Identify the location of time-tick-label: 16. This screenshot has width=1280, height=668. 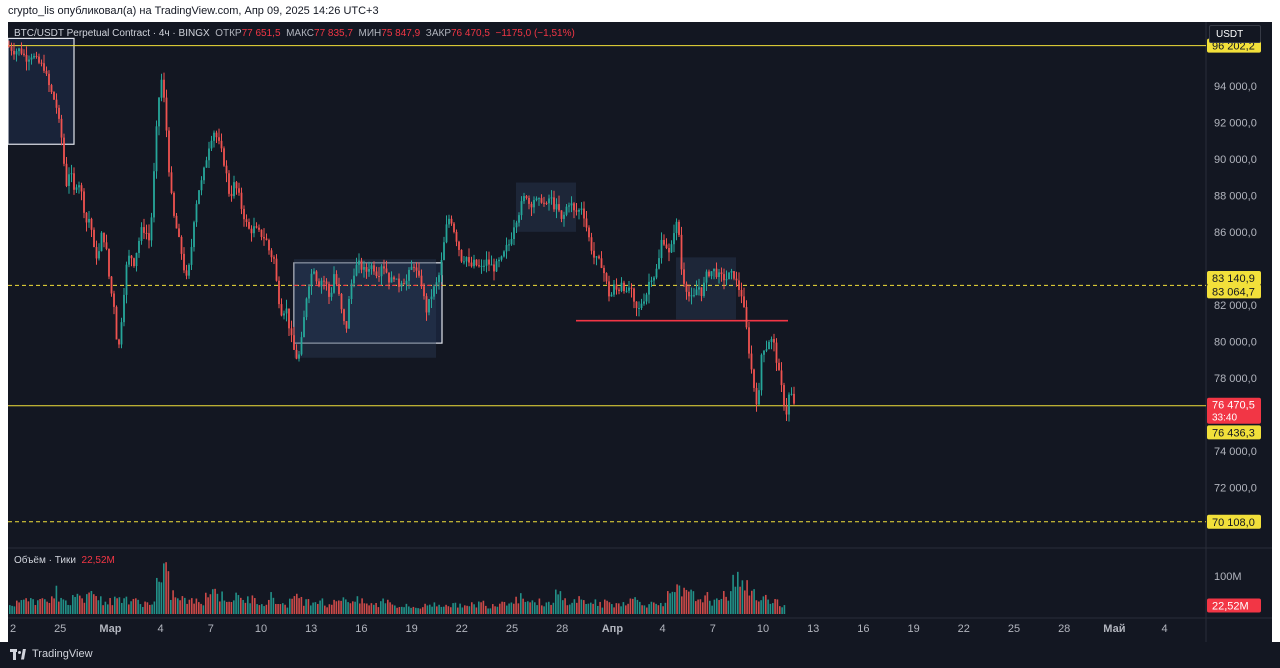
(863, 629).